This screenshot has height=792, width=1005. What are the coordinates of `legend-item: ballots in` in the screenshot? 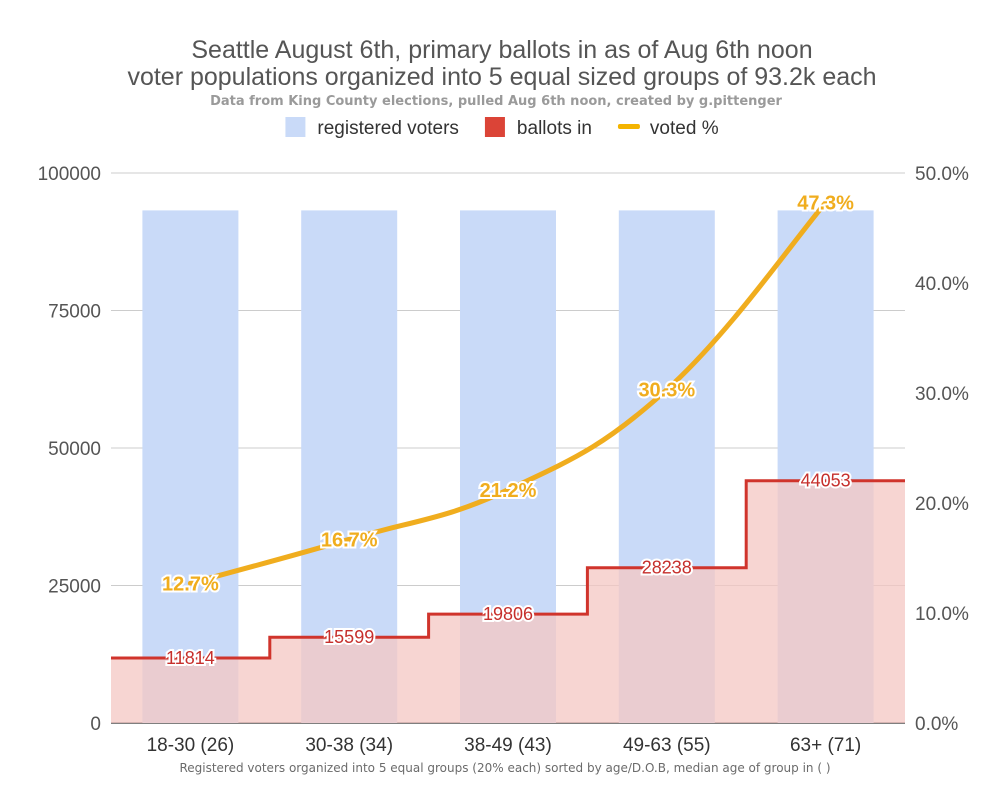 It's located at (538, 128).